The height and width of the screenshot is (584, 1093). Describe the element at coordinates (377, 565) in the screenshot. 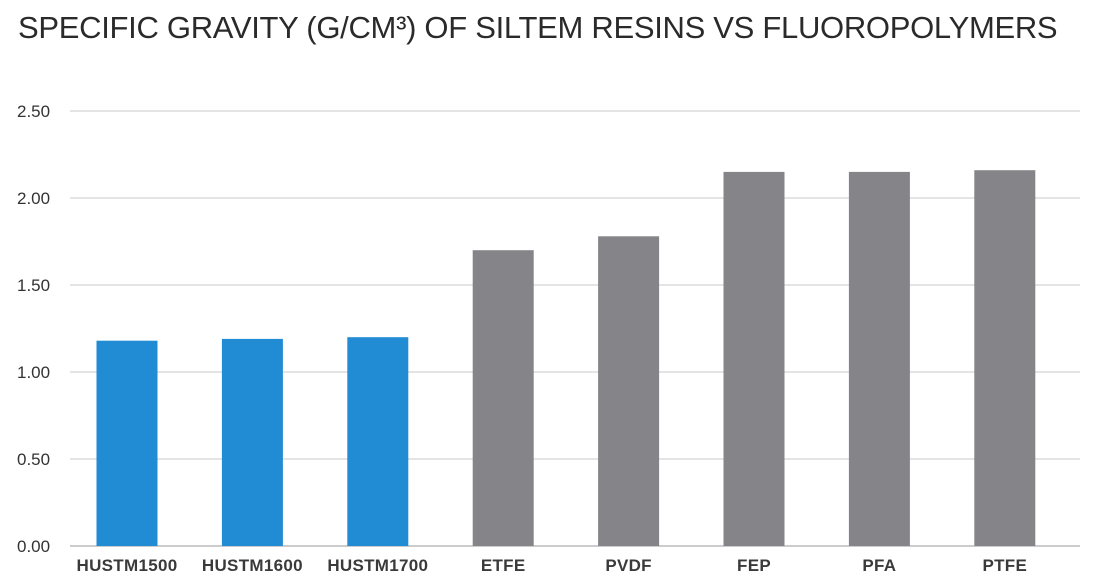

I see `x-tick-label: HUSTM1700` at that location.